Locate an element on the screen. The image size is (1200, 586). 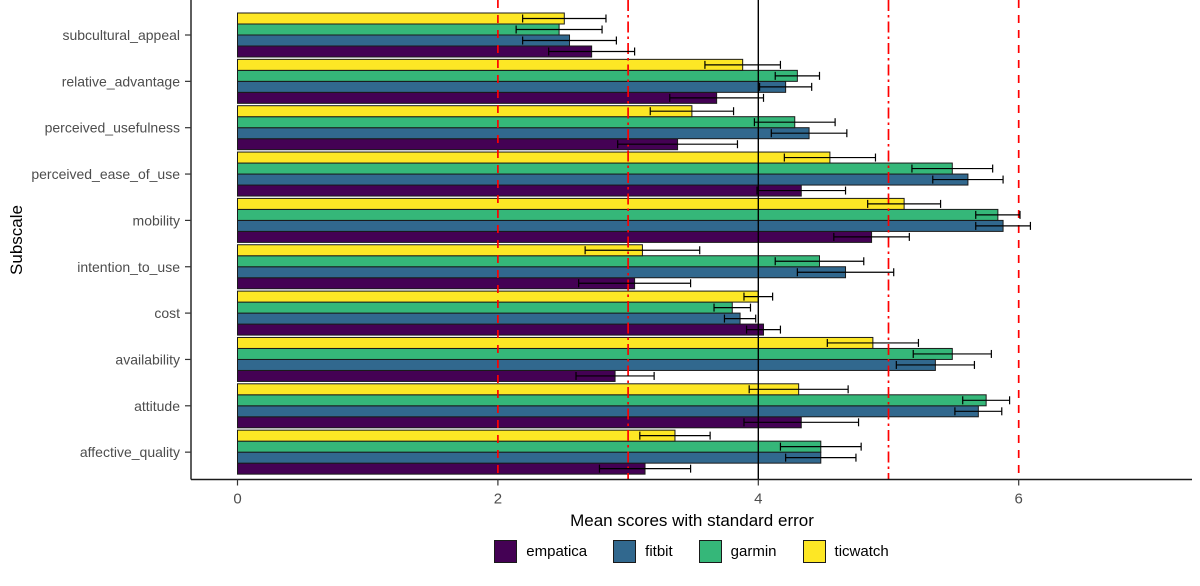
bar-intention_to_use-empatica is located at coordinates (436, 283).